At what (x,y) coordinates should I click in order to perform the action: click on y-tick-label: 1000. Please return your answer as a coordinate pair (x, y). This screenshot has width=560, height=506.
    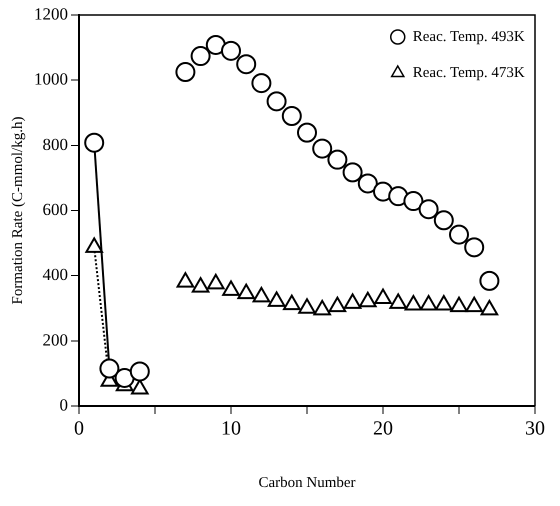
    Looking at the image, I should click on (51, 79).